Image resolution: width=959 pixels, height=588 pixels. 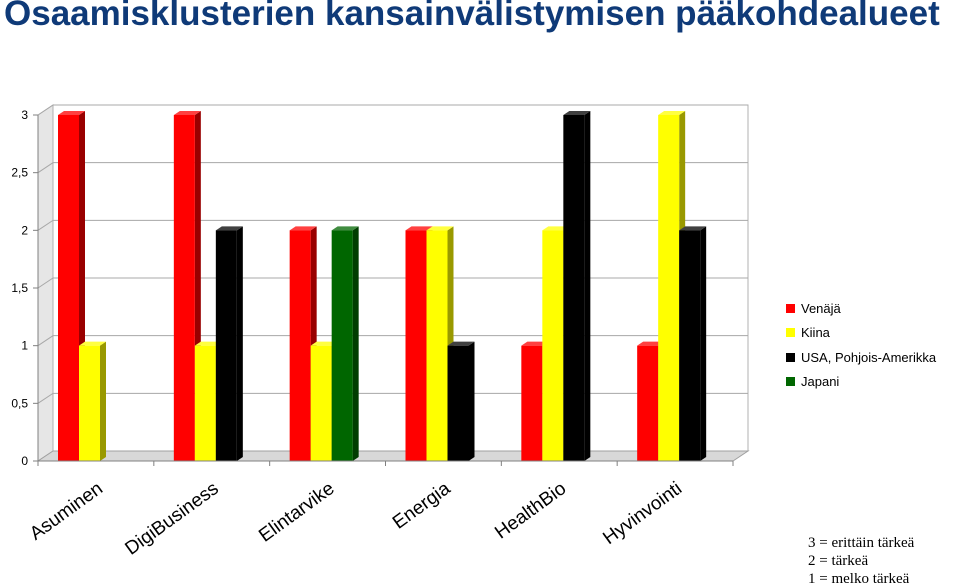 What do you see at coordinates (19, 403) in the screenshot?
I see `y-tick-label: 0,5` at bounding box center [19, 403].